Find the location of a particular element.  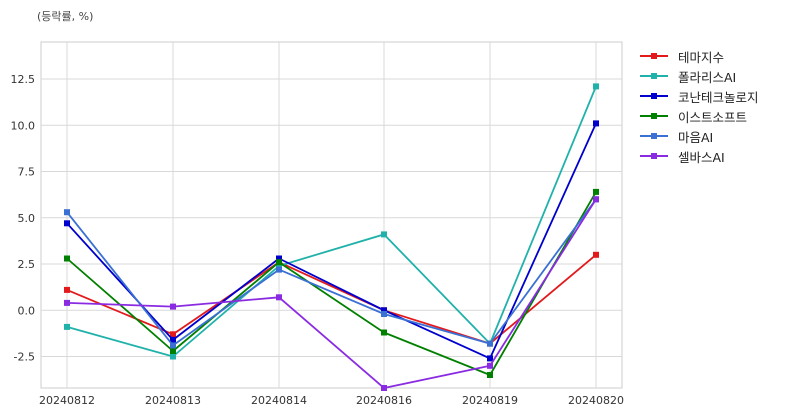

legend-label: 이스트소프트 is located at coordinates (713, 117).